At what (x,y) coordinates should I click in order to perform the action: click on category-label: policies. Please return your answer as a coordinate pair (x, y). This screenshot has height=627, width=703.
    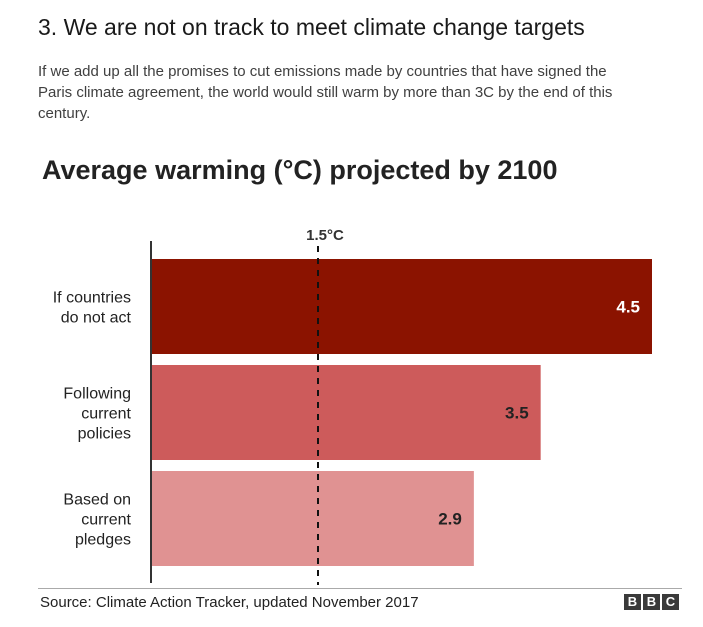
    Looking at the image, I should click on (104, 434).